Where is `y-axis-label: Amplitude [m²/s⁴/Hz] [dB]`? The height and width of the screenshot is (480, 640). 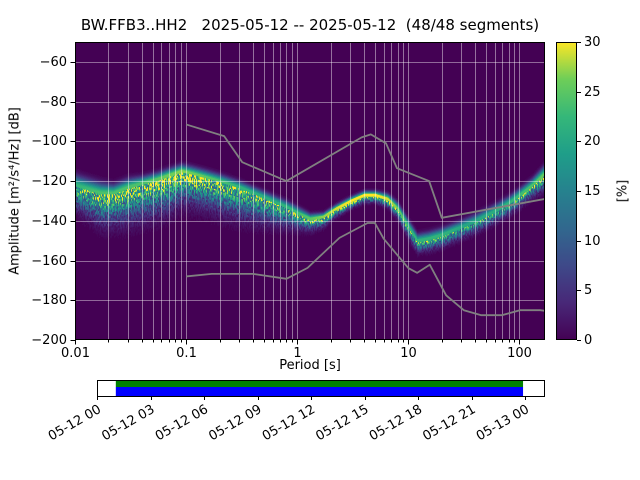
y-axis-label: Amplitude [m²/s⁴/Hz] [dB] is located at coordinates (15, 191).